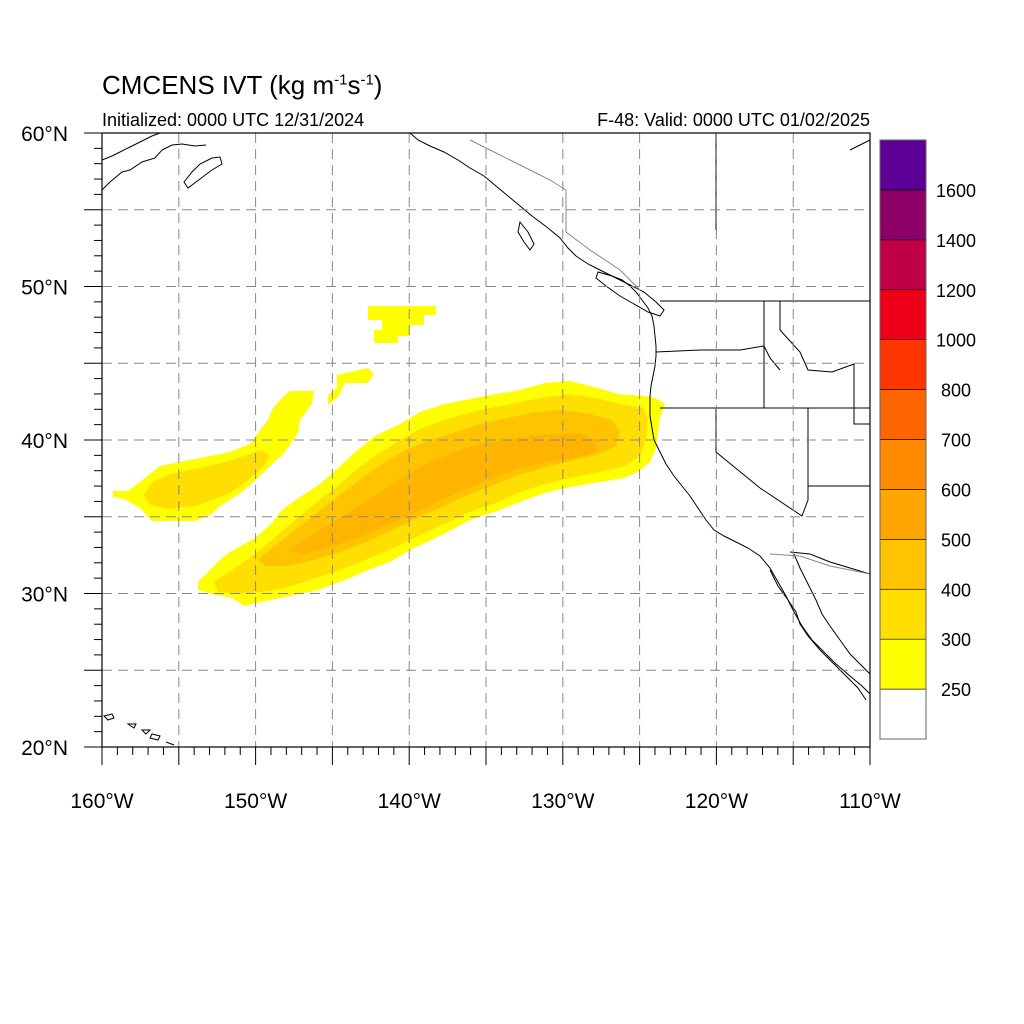 This screenshot has height=1024, width=1024. Describe the element at coordinates (956, 590) in the screenshot. I see `colorbar-label: 400` at that location.